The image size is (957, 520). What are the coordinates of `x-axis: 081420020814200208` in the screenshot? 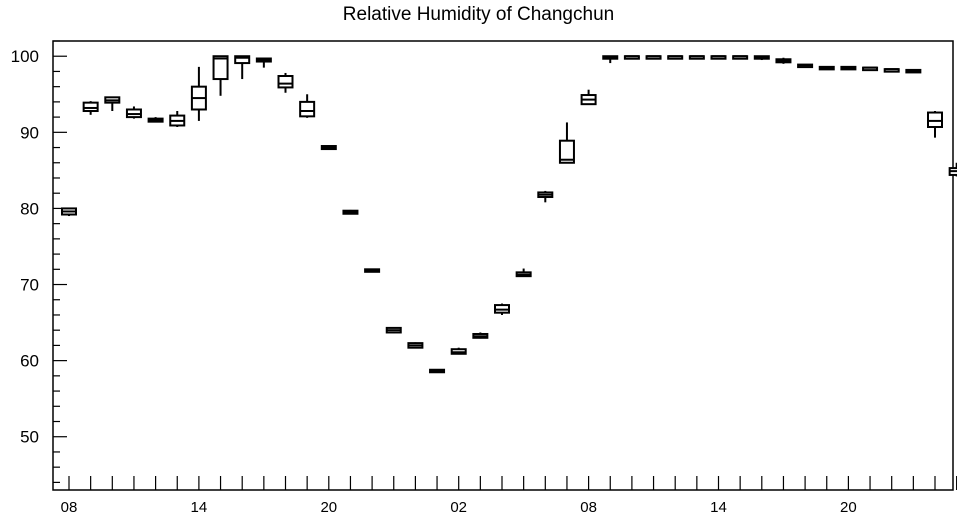 It's located at (509, 496).